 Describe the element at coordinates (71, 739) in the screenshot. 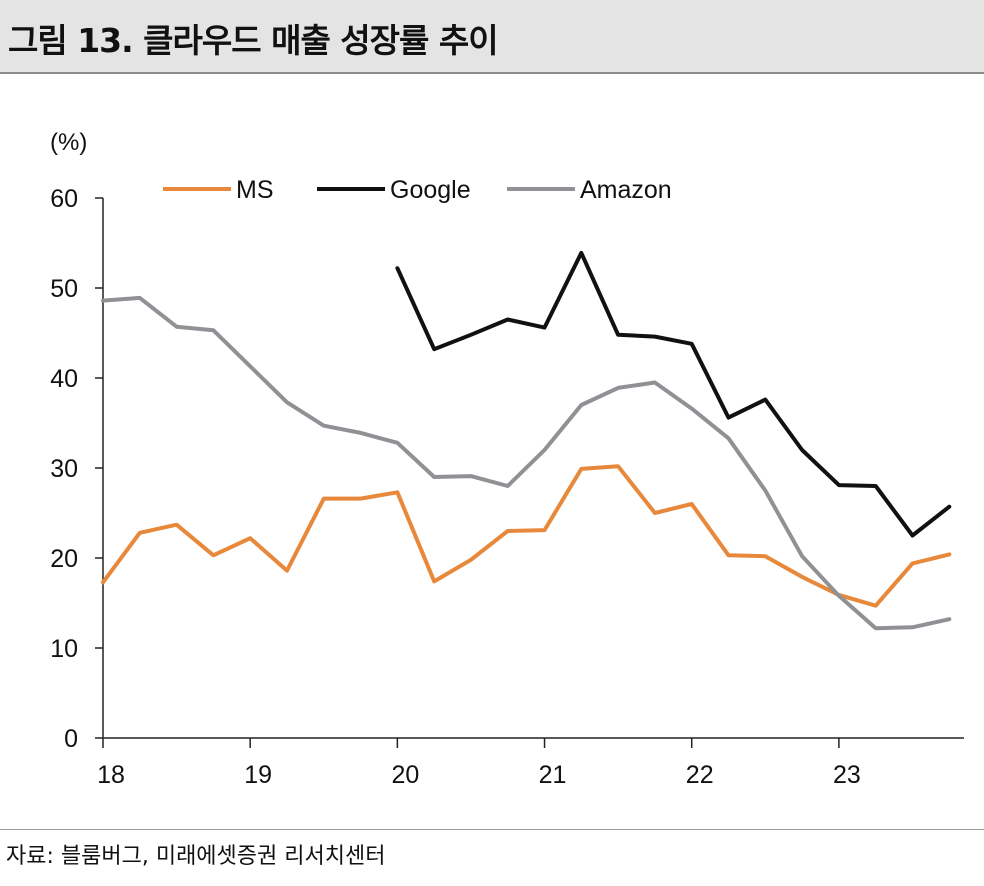

I see `y-tick-label: 0` at that location.